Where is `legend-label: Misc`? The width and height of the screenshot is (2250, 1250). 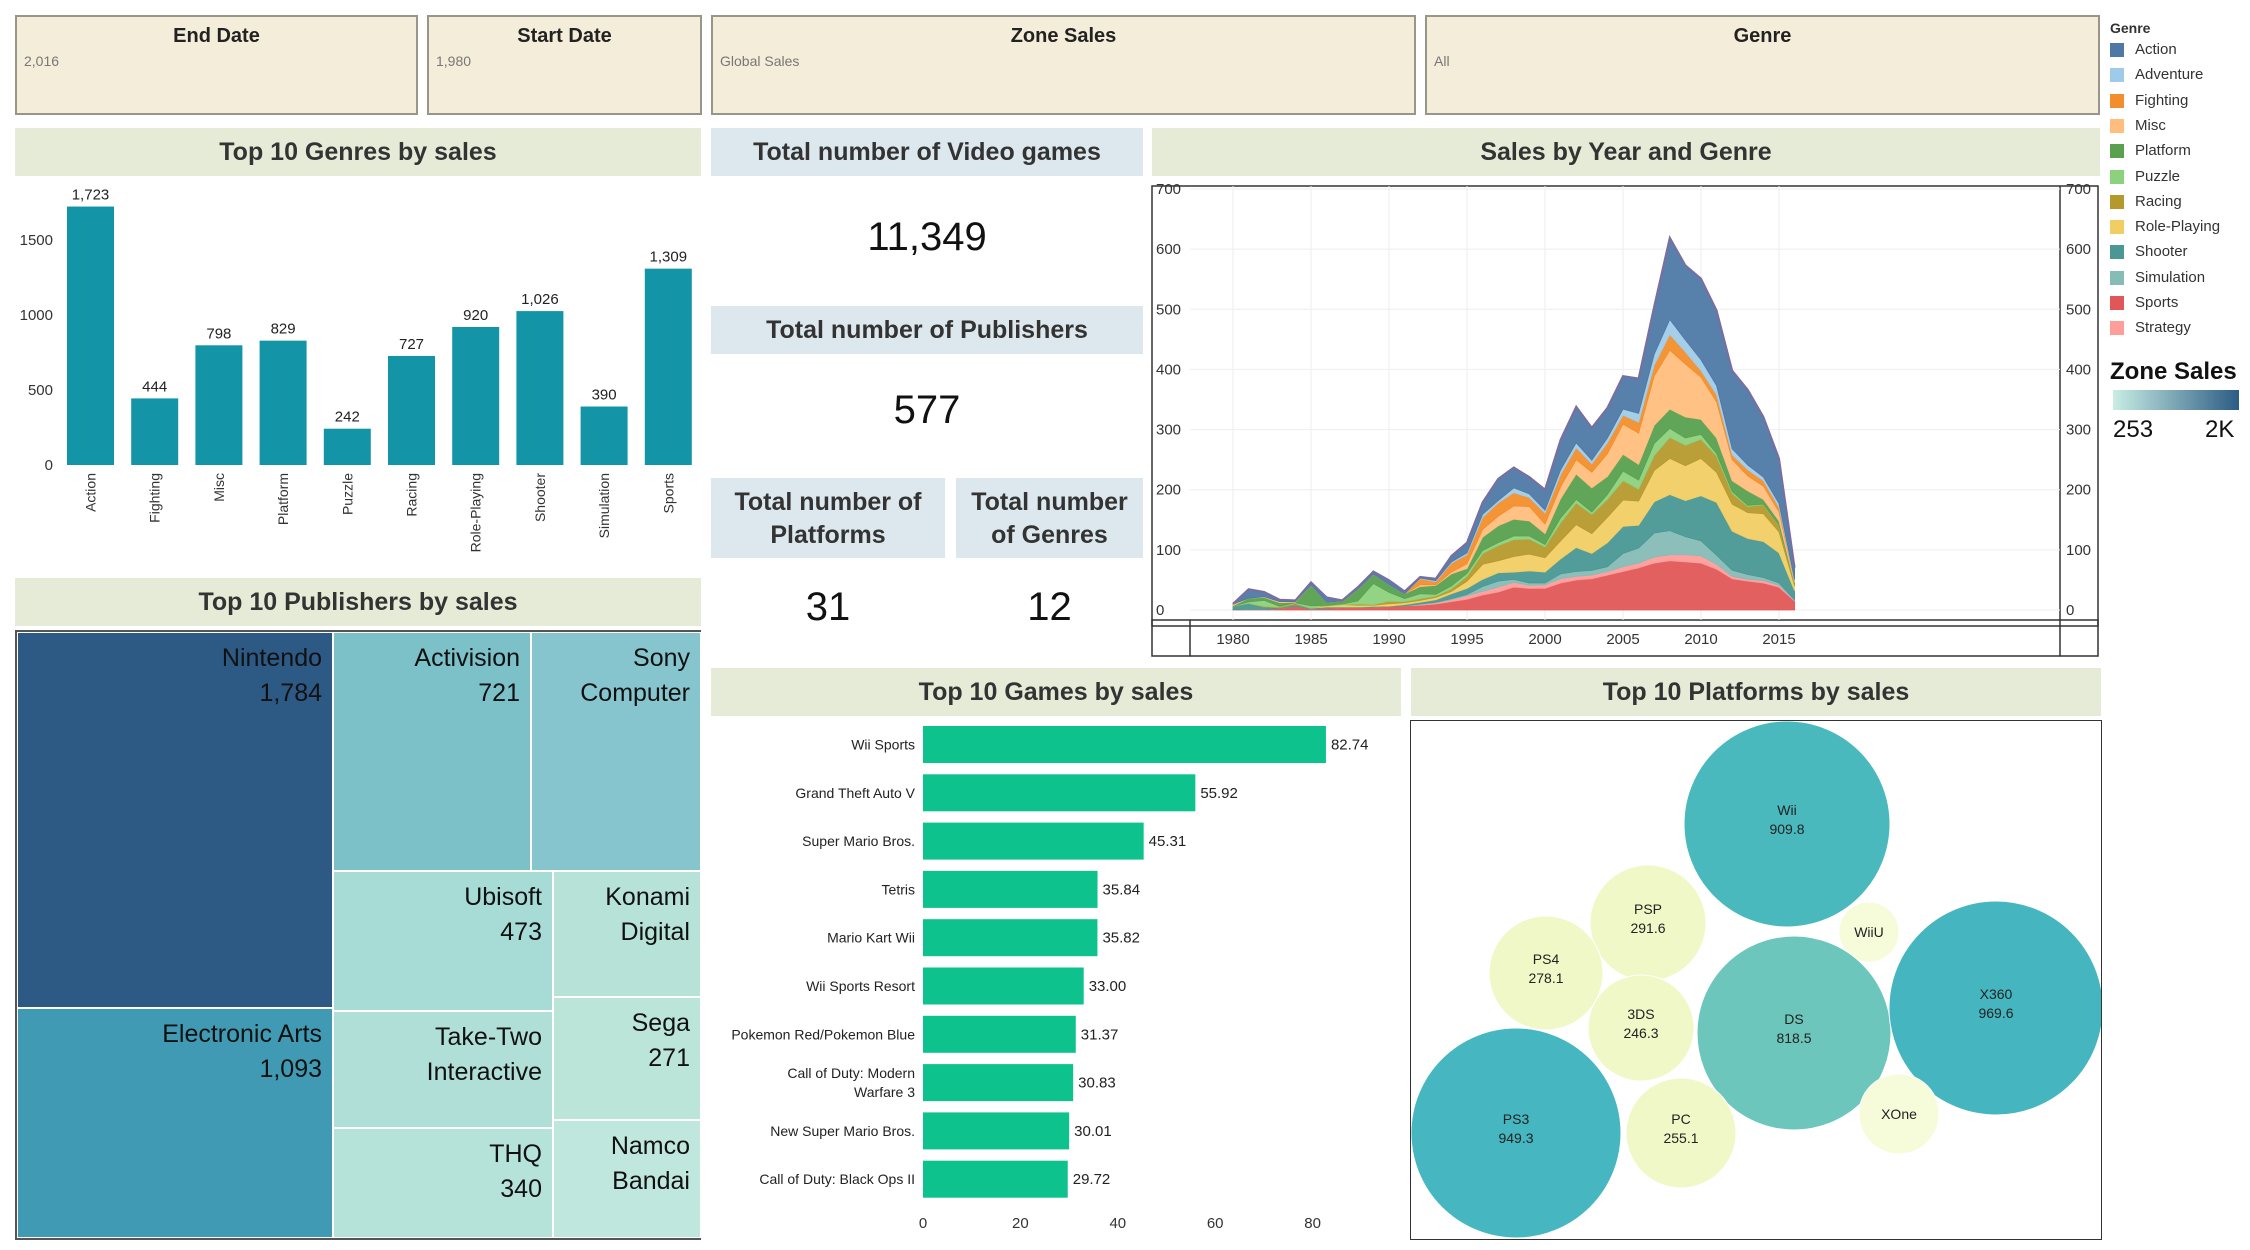
legend-label: Misc is located at coordinates (2150, 125).